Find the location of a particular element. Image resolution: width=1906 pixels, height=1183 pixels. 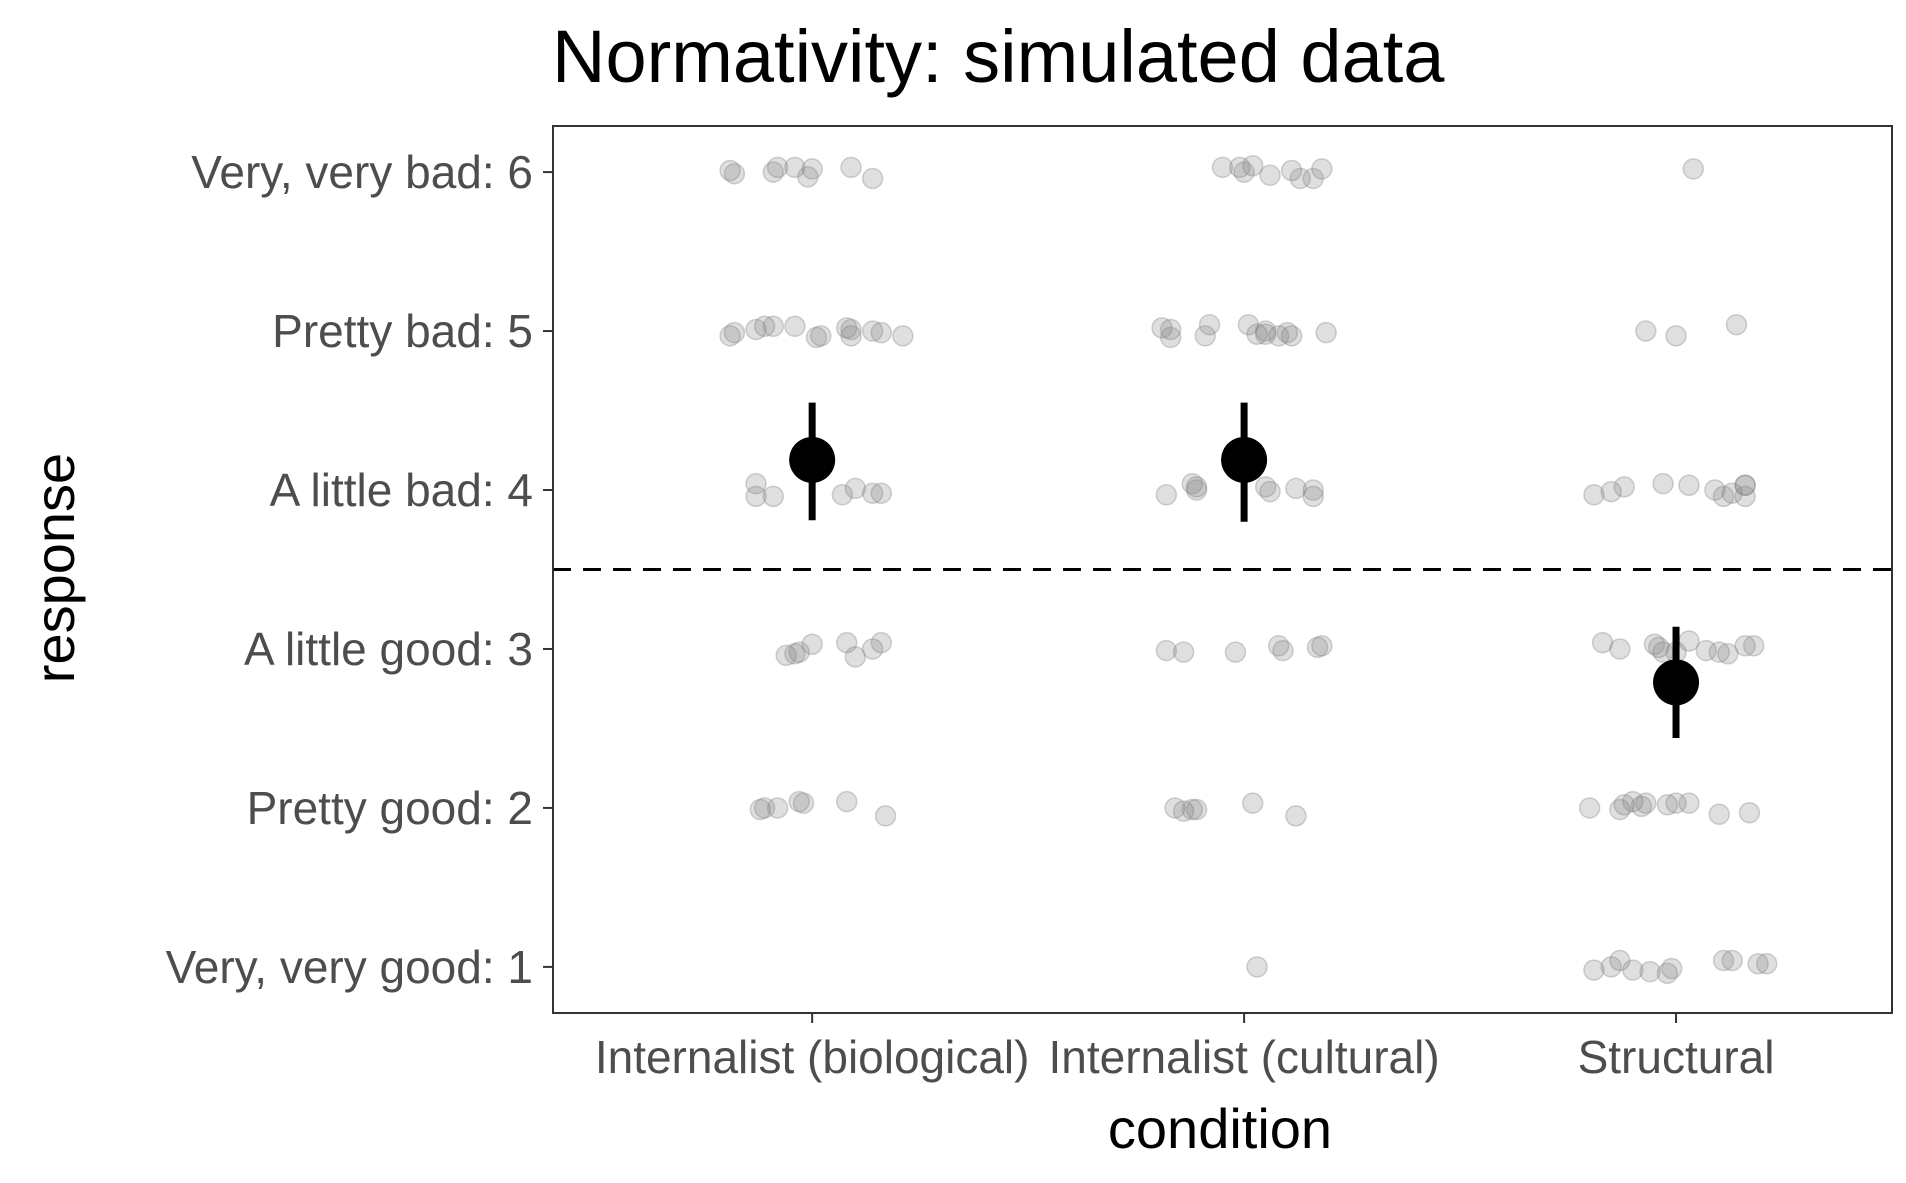

x-tick-label: Internalist (biological) is located at coordinates (812, 1057).